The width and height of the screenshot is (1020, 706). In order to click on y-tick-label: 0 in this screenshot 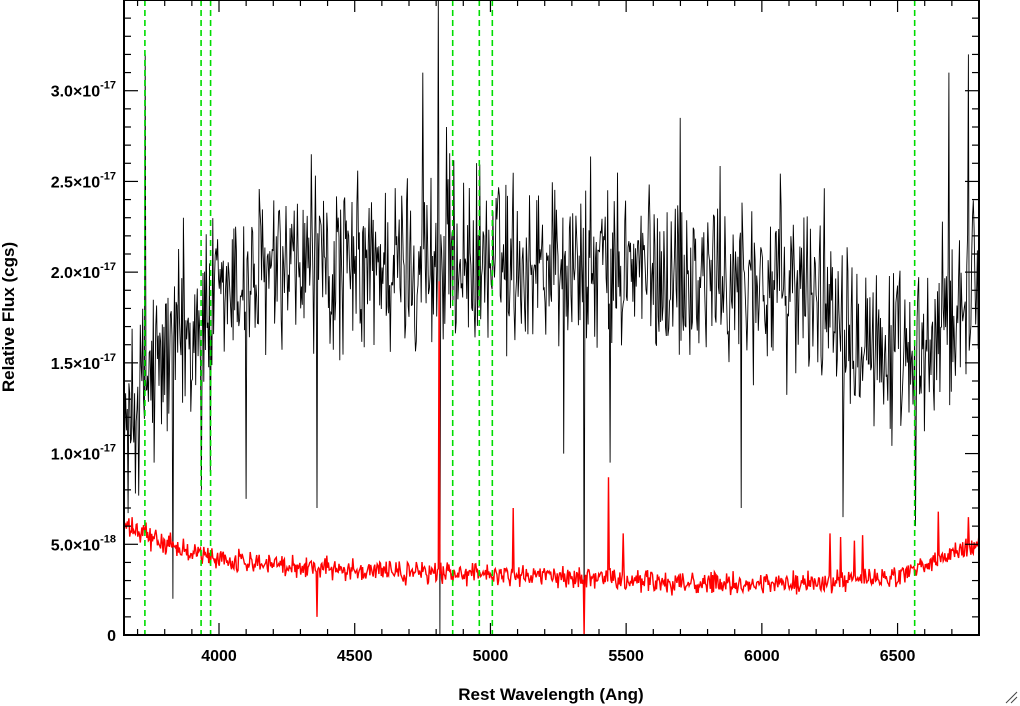, I will do `click(111, 636)`.